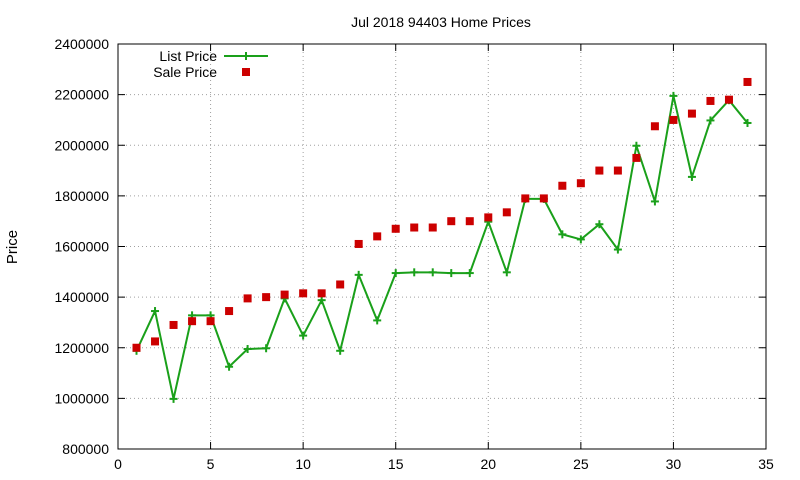 The height and width of the screenshot is (480, 800). I want to click on x-tick-label: 30, so click(674, 464).